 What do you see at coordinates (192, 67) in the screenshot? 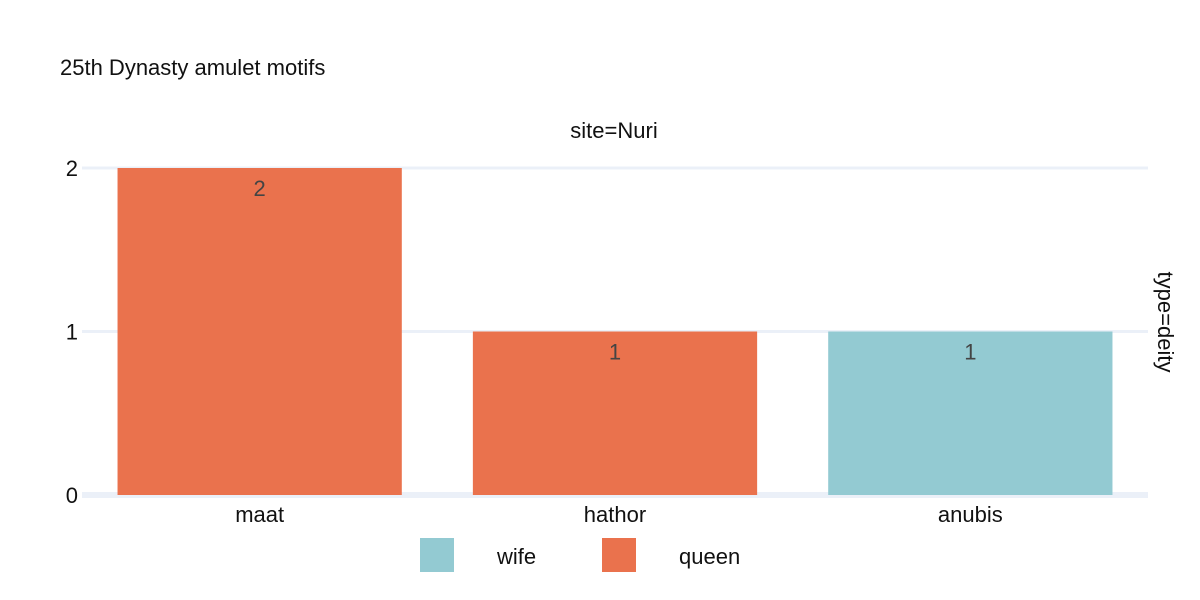
I see `chart-title: 25th Dynasty amulet motifs` at bounding box center [192, 67].